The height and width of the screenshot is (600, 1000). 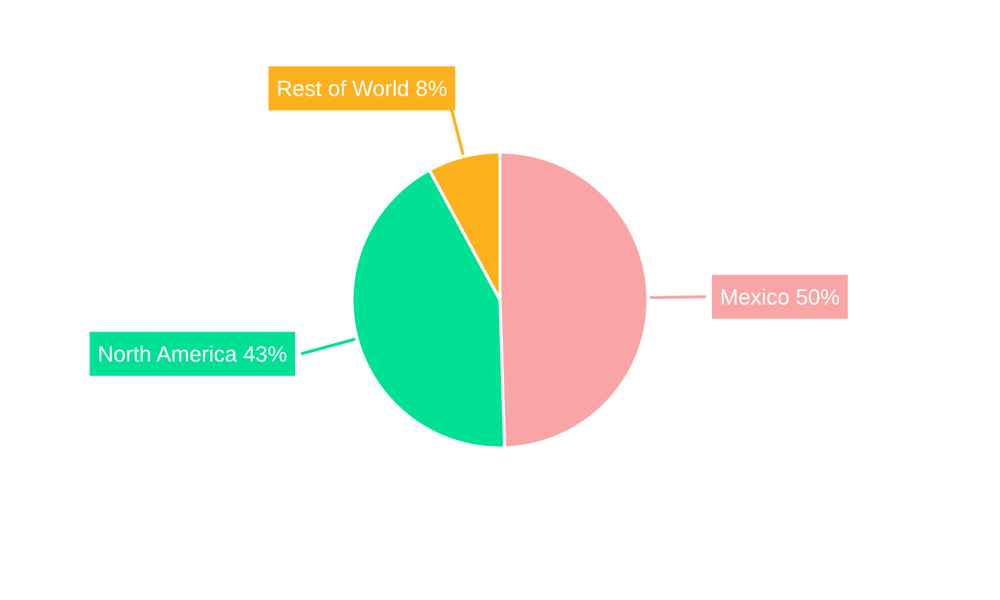 What do you see at coordinates (193, 354) in the screenshot?
I see `slice-label: North America 43%` at bounding box center [193, 354].